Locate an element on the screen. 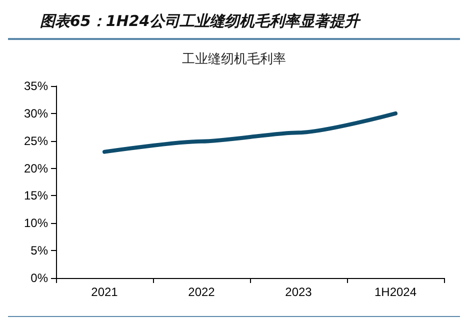  chart-subtitle: 工业缝纫机毛利率 is located at coordinates (234, 59).